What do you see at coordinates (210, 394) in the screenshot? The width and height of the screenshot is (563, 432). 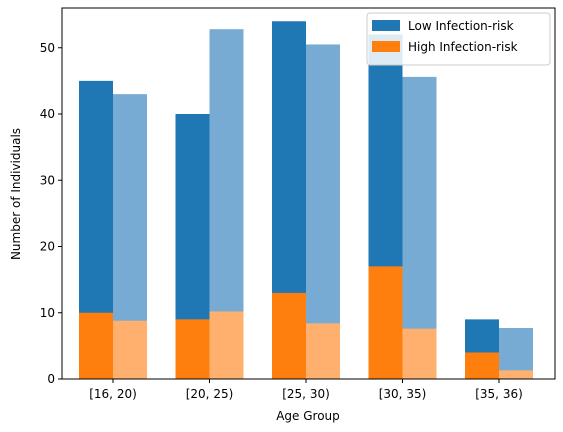 I see `x-tick-label-1: [20, 25)` at bounding box center [210, 394].